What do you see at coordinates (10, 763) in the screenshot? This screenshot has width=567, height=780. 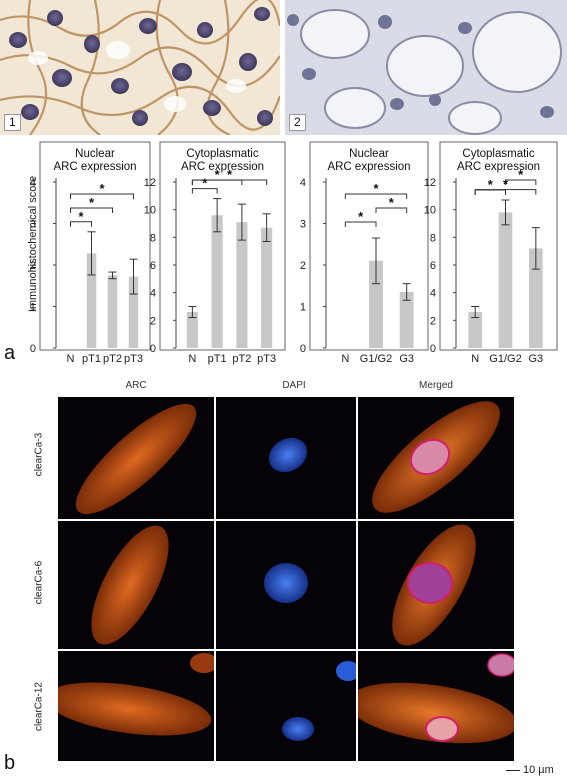 I see `figure-b-letter: b` at bounding box center [10, 763].